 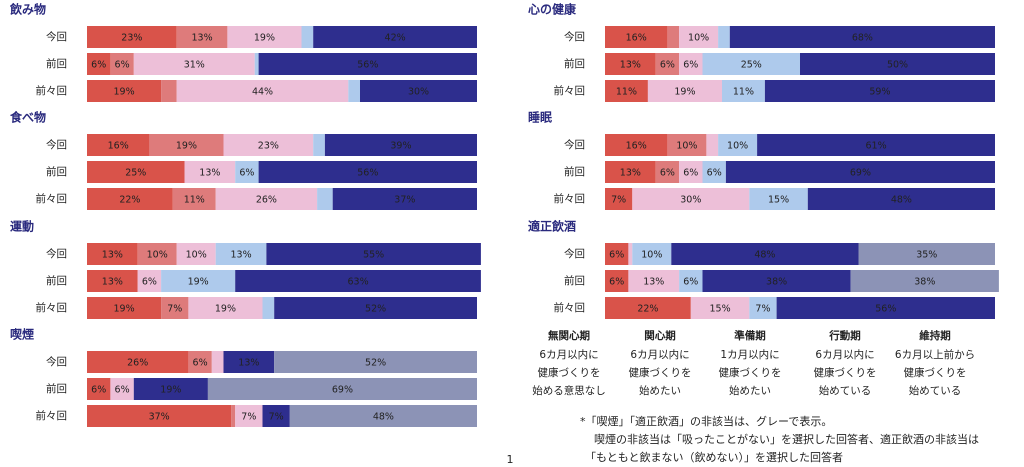 I want to click on value-label: 39%, so click(x=400, y=146).